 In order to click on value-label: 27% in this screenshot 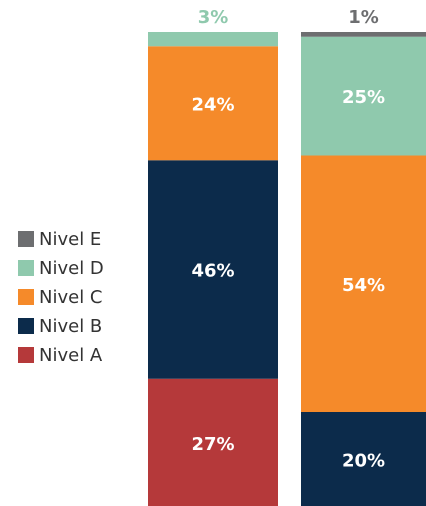, I will do `click(212, 444)`.